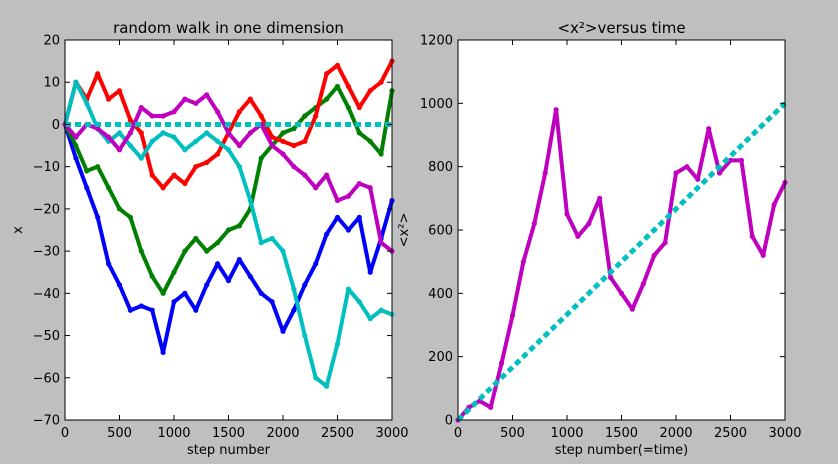 The height and width of the screenshot is (464, 838). What do you see at coordinates (228, 28) in the screenshot?
I see `chart-title: random walk in one dimension` at bounding box center [228, 28].